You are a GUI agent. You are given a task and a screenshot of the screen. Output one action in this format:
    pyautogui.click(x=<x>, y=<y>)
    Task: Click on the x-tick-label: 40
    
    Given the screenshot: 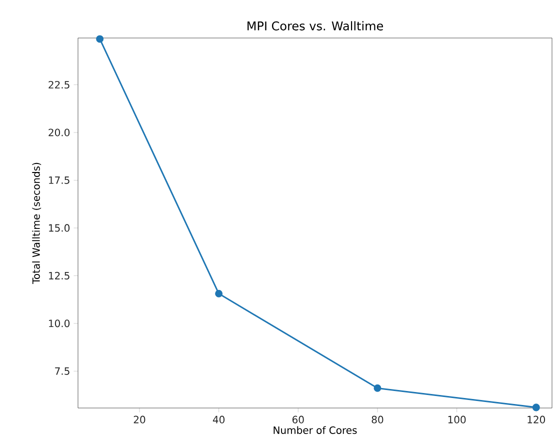 What is the action you would take?
    pyautogui.click(x=218, y=420)
    